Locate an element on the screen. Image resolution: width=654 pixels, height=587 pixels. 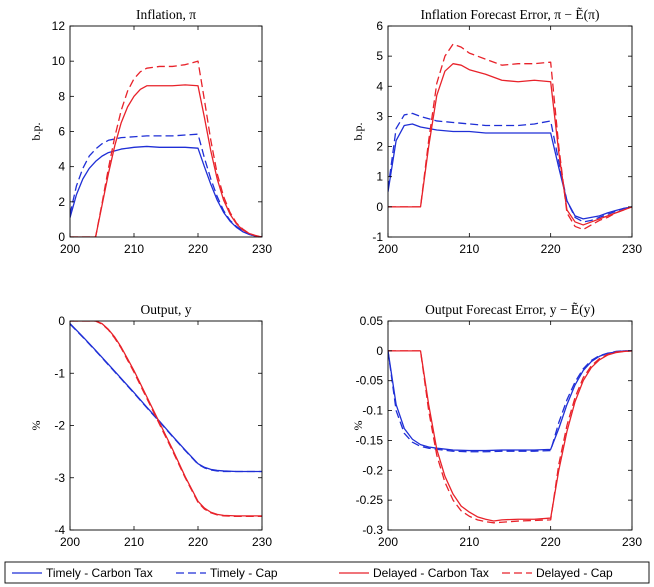
legend-box is located at coordinates (327, 572).